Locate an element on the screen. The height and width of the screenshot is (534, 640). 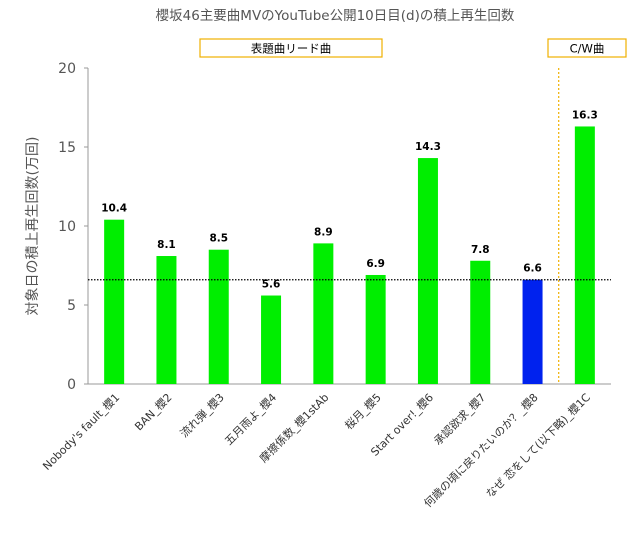
x-tick-label-2: 流れ弾_櫻3 is located at coordinates (202, 415).